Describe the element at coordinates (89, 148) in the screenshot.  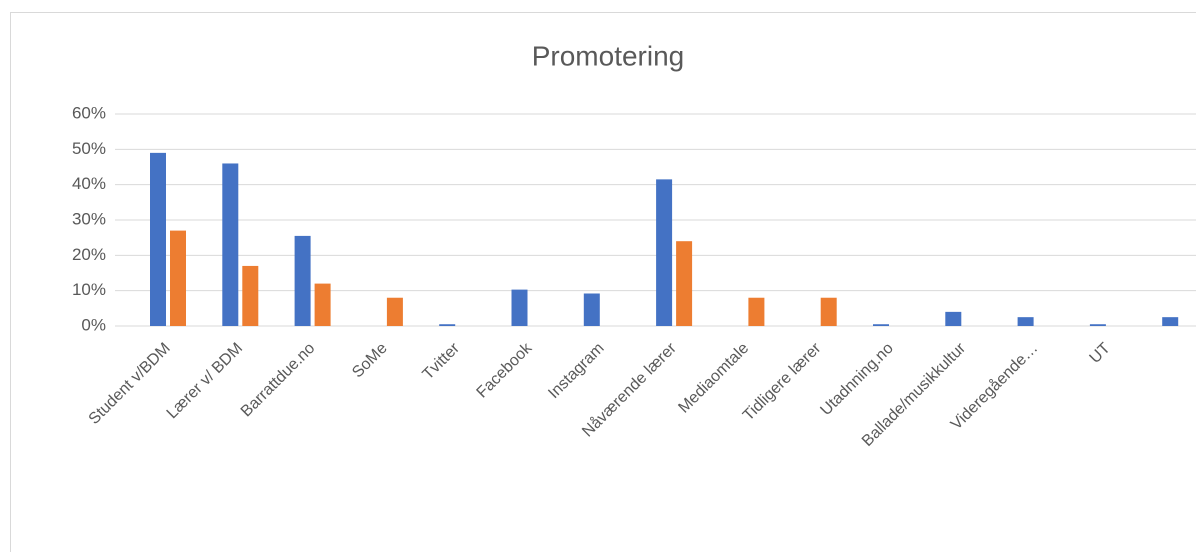
I see `y-tick-label: 50%` at that location.